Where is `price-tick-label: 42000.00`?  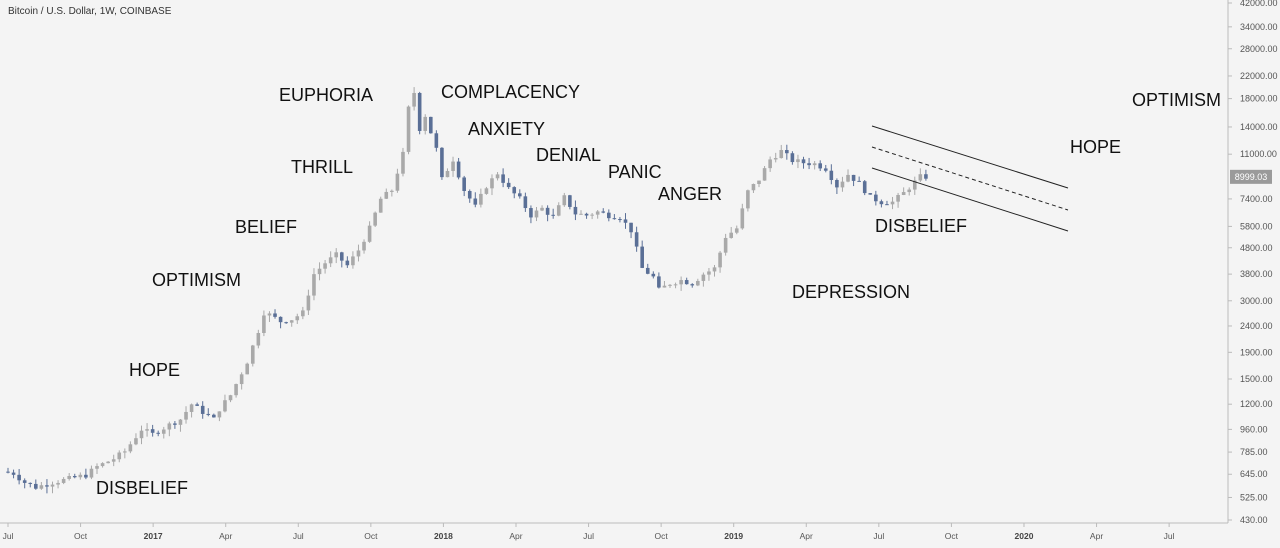
price-tick-label: 42000.00 is located at coordinates (1259, 4).